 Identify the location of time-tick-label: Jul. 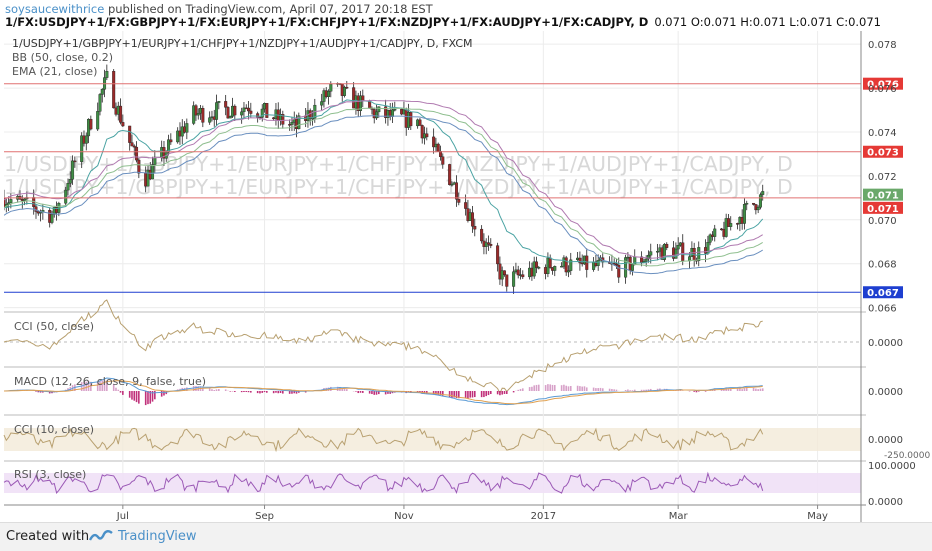
(122, 516).